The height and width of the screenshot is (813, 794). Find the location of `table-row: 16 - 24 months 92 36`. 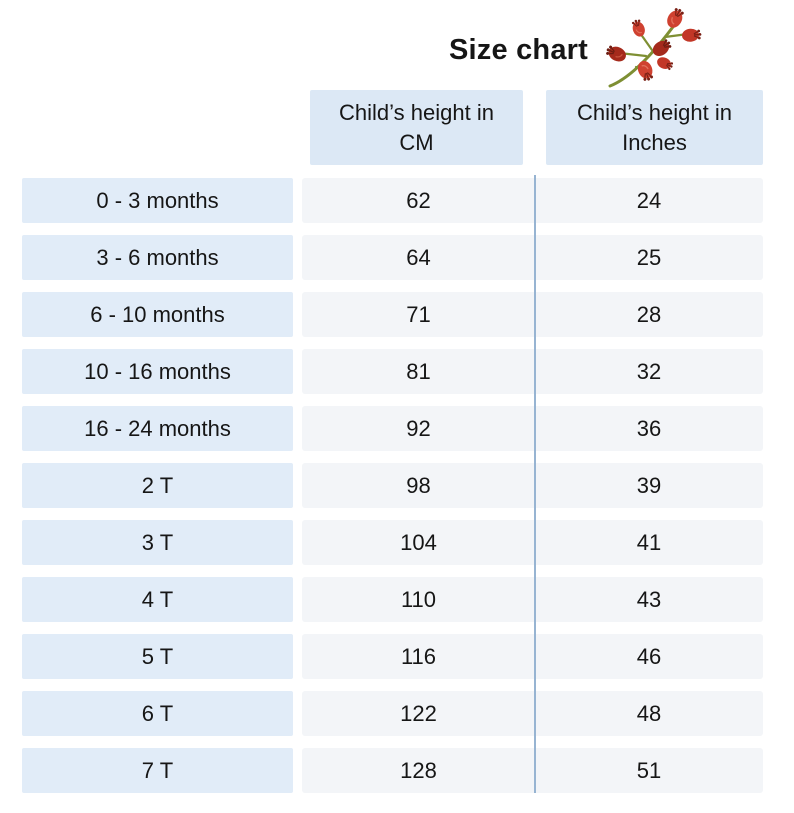

table-row: 16 - 24 months 92 36 is located at coordinates (392, 428).